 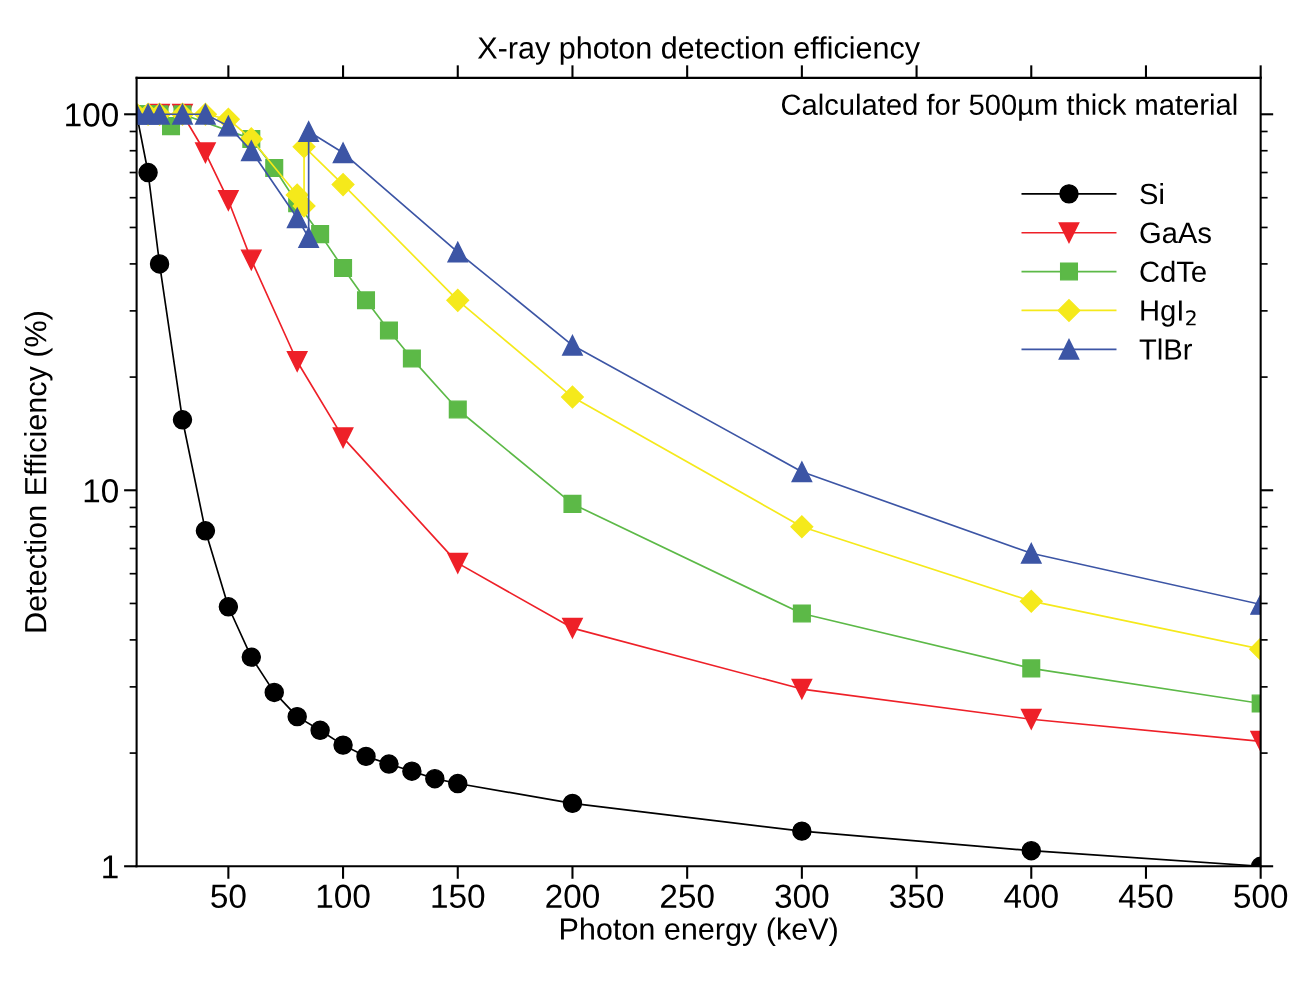 I want to click on legend-label: CdTe, so click(x=1173, y=271).